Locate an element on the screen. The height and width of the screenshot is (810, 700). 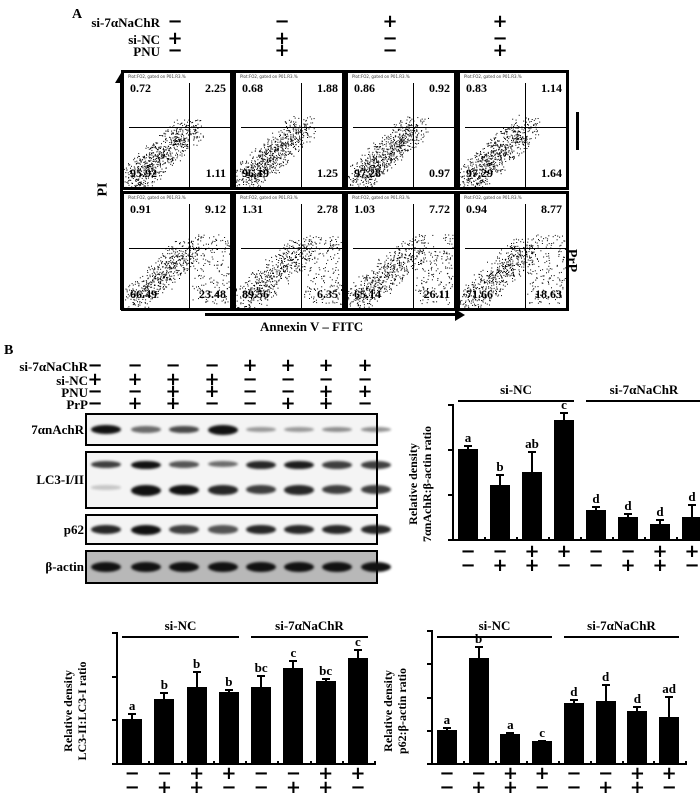
quadrant-ll-value: 65.14 is located at coordinates (367, 294).